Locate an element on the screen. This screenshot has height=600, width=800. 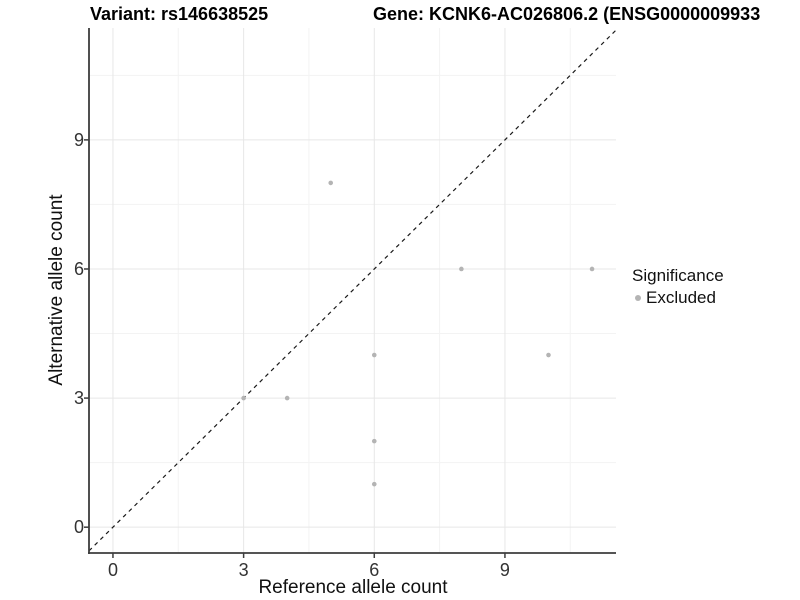
legend-item-excluded: Excluded is located at coordinates (678, 298).